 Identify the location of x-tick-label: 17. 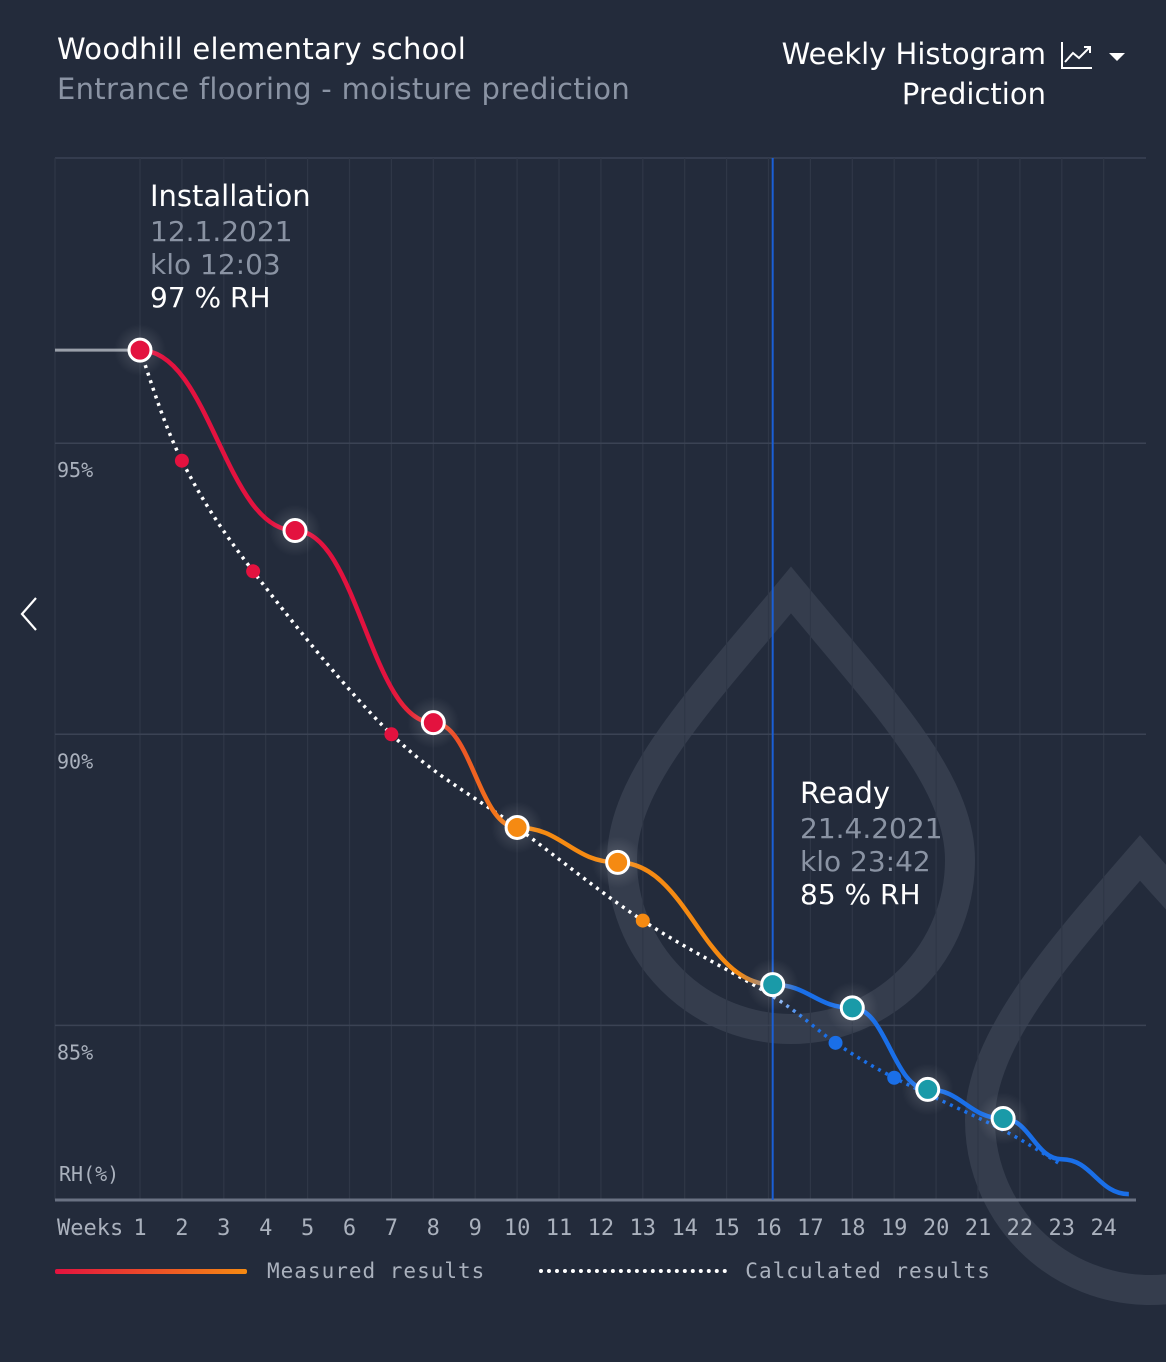
(810, 1228).